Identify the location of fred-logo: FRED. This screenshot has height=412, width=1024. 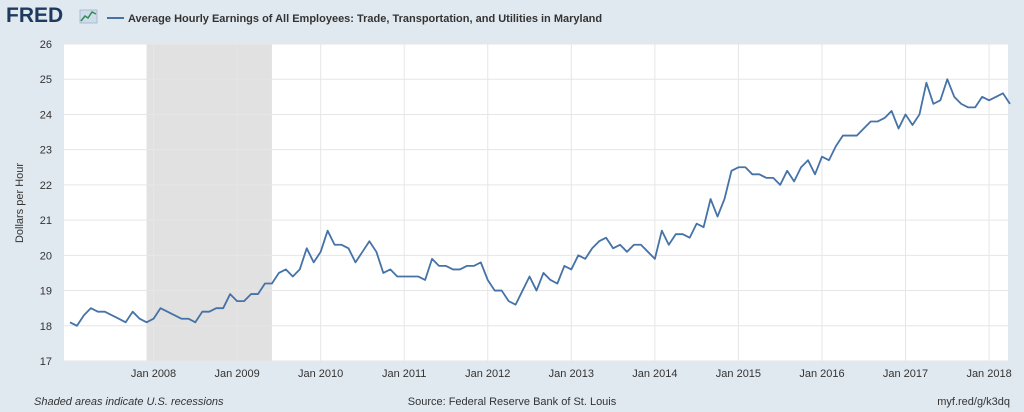
(52, 15).